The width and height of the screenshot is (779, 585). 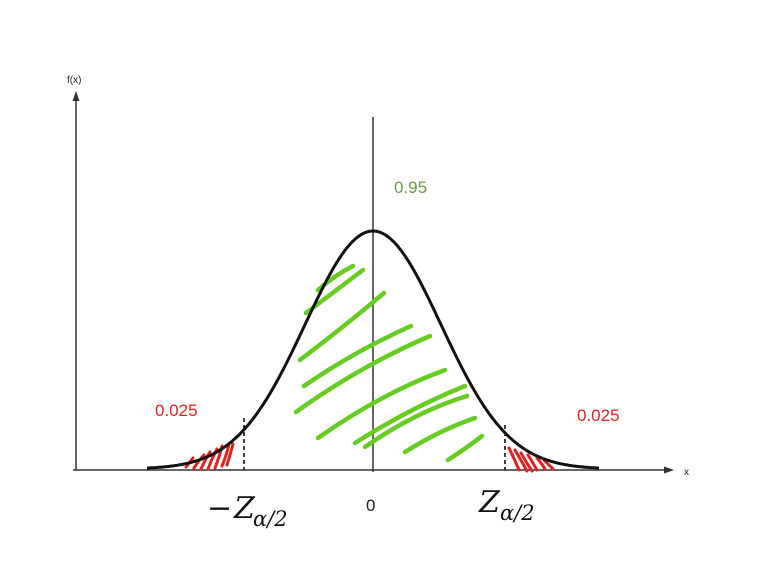 I want to click on left-tail-label: 0.025, so click(x=176, y=410).